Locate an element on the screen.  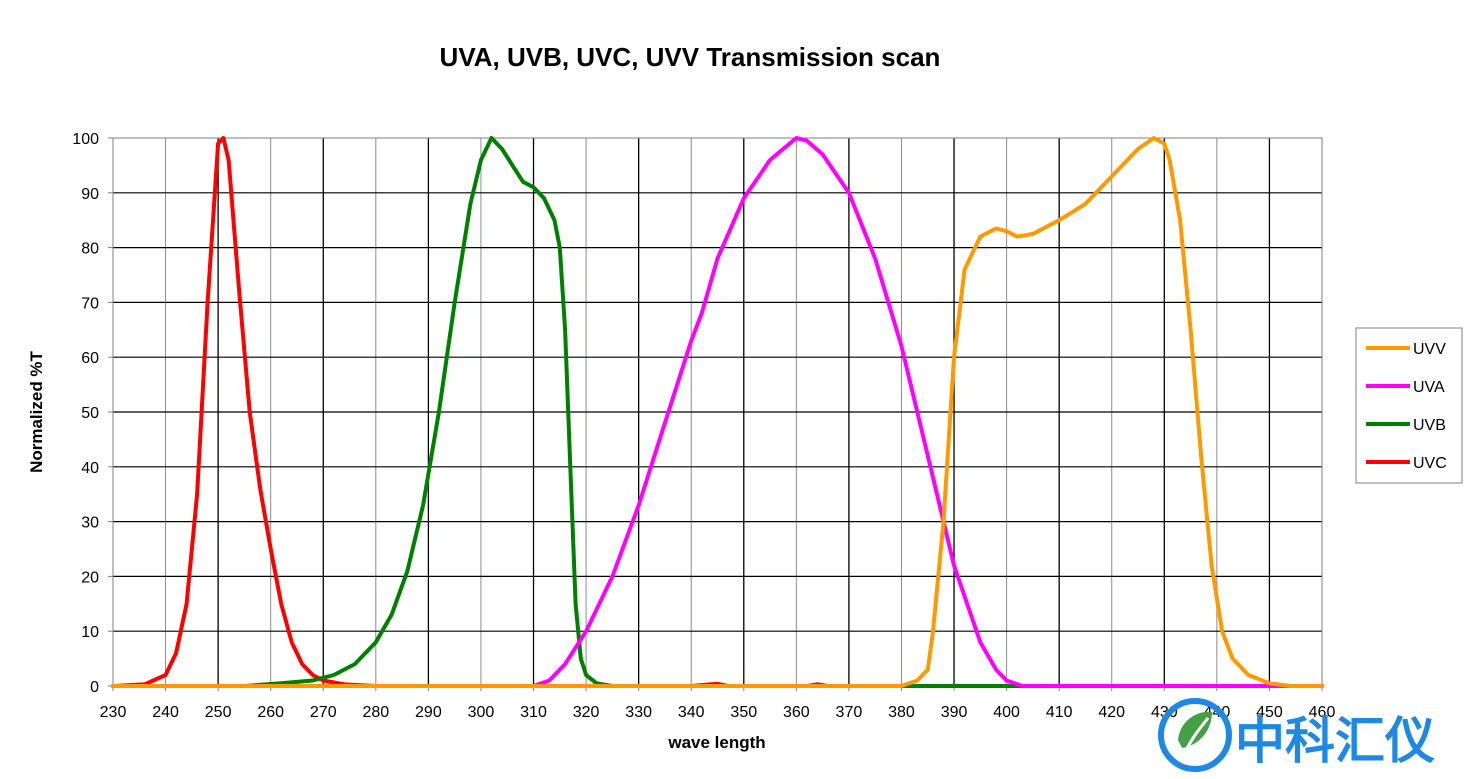
x-tick-label: 230 is located at coordinates (113, 712).